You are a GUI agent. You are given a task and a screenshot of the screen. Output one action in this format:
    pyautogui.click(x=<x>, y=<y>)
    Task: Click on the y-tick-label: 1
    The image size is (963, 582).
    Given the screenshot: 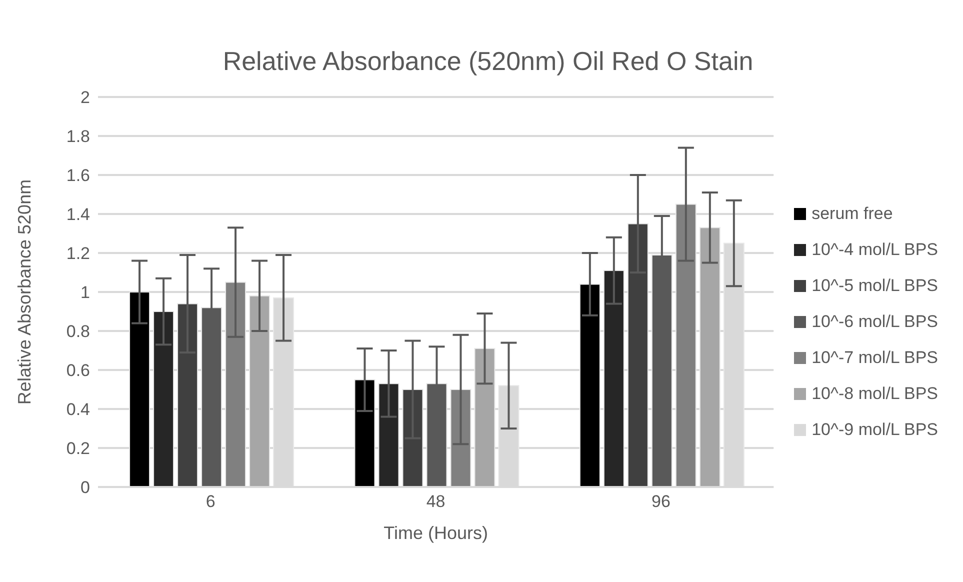 What is the action you would take?
    pyautogui.click(x=85, y=292)
    